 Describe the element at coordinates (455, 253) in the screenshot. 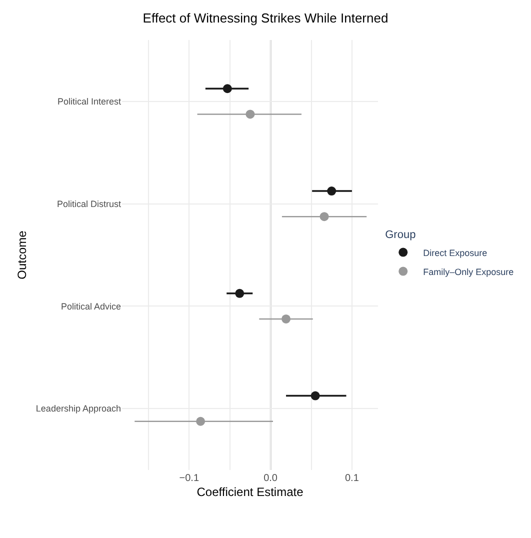

I see `legend-label: Direct Exposure` at that location.